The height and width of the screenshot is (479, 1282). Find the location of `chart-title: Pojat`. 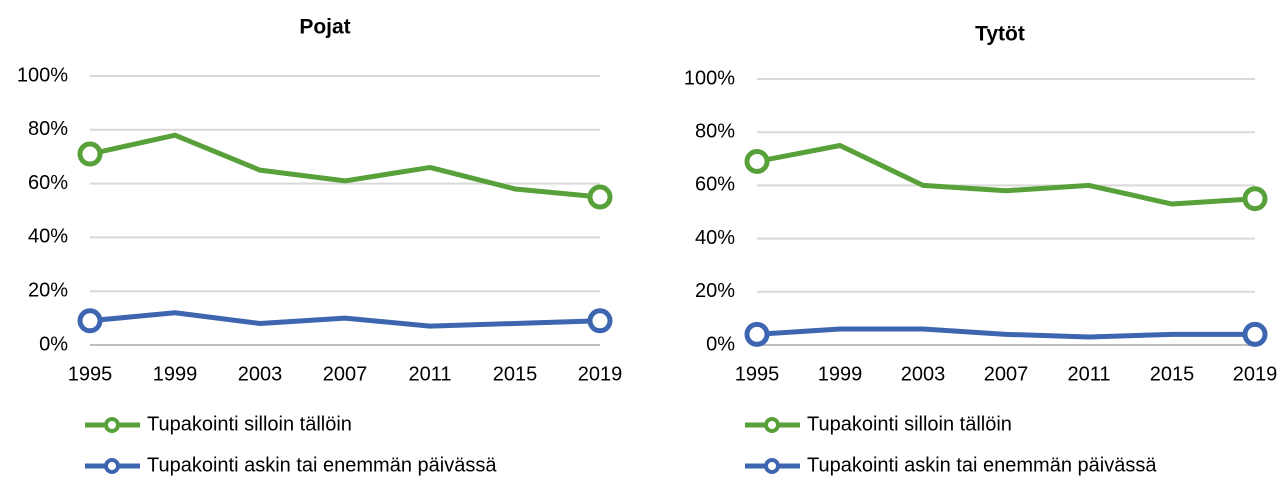

chart-title: Pojat is located at coordinates (324, 27).